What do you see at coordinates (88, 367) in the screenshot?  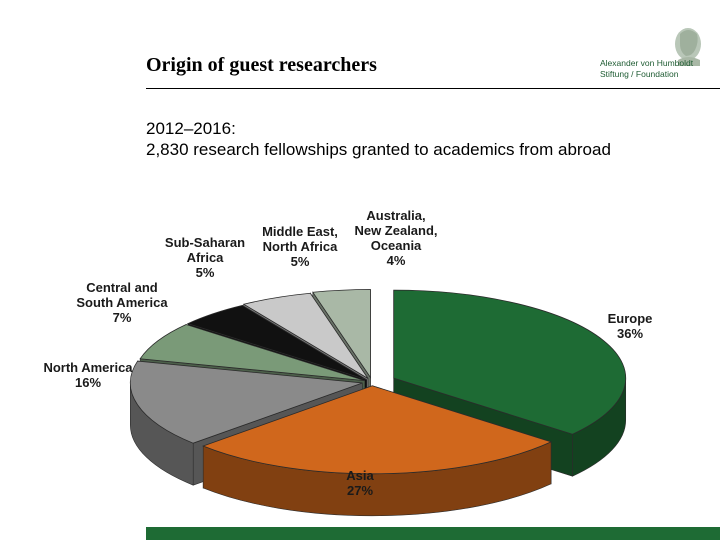 I see `pie-slice-label-line: North America` at bounding box center [88, 367].